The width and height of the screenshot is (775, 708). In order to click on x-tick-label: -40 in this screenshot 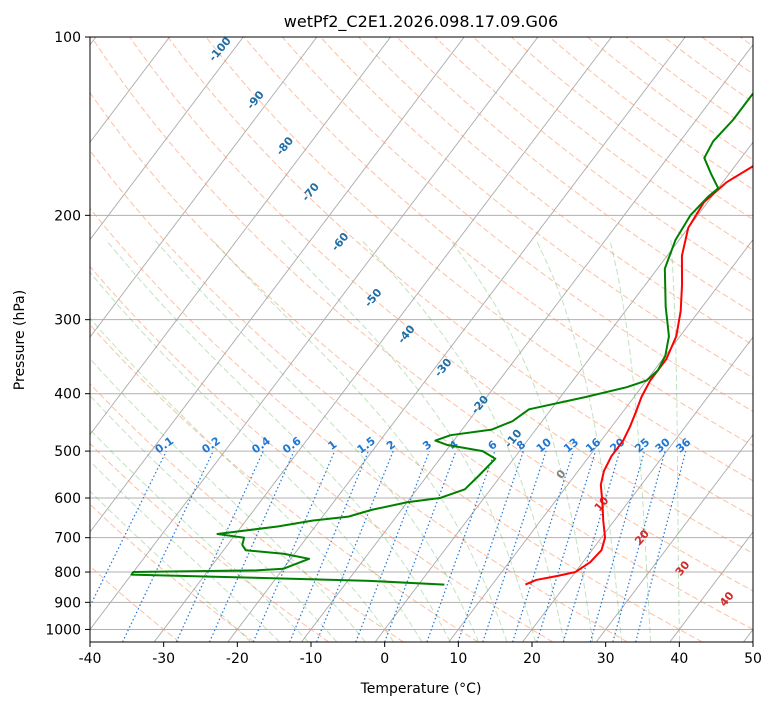, I will do `click(90, 659)`.